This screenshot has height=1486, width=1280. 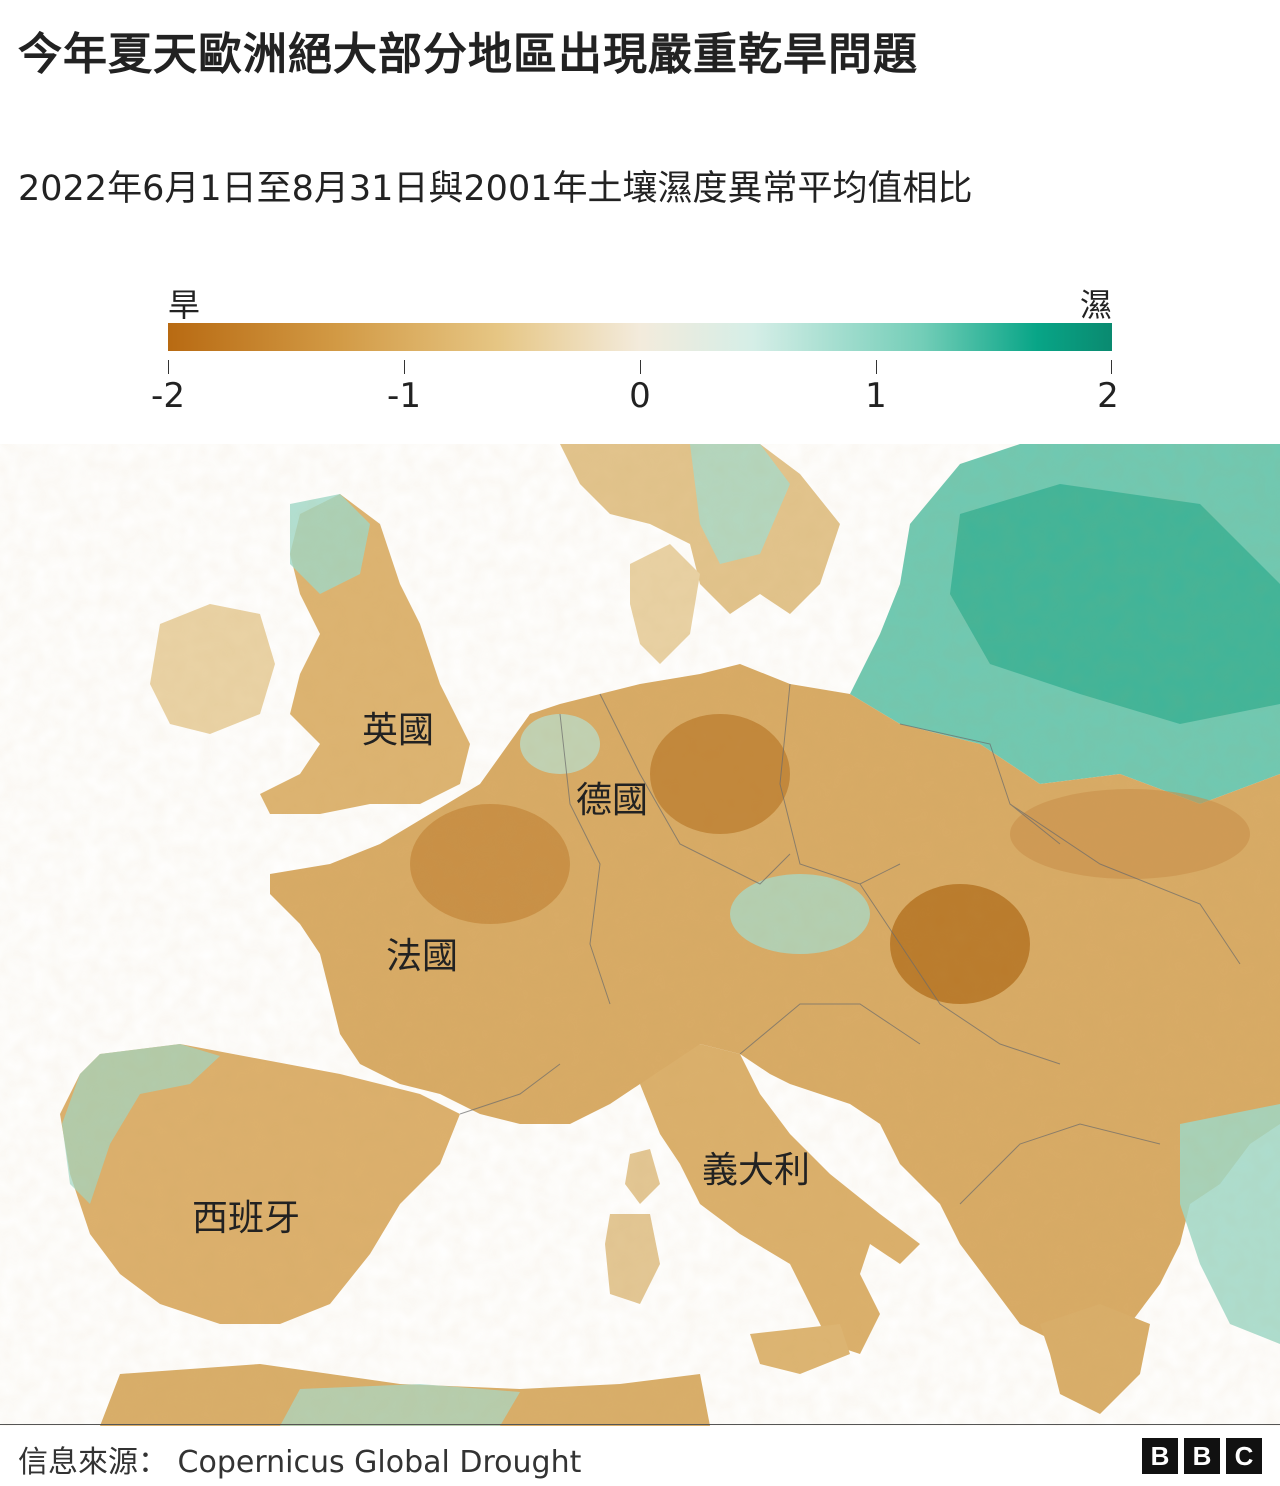 I want to click on source-credit: 信息來源： Copernicus Global Drought, so click(x=300, y=1462).